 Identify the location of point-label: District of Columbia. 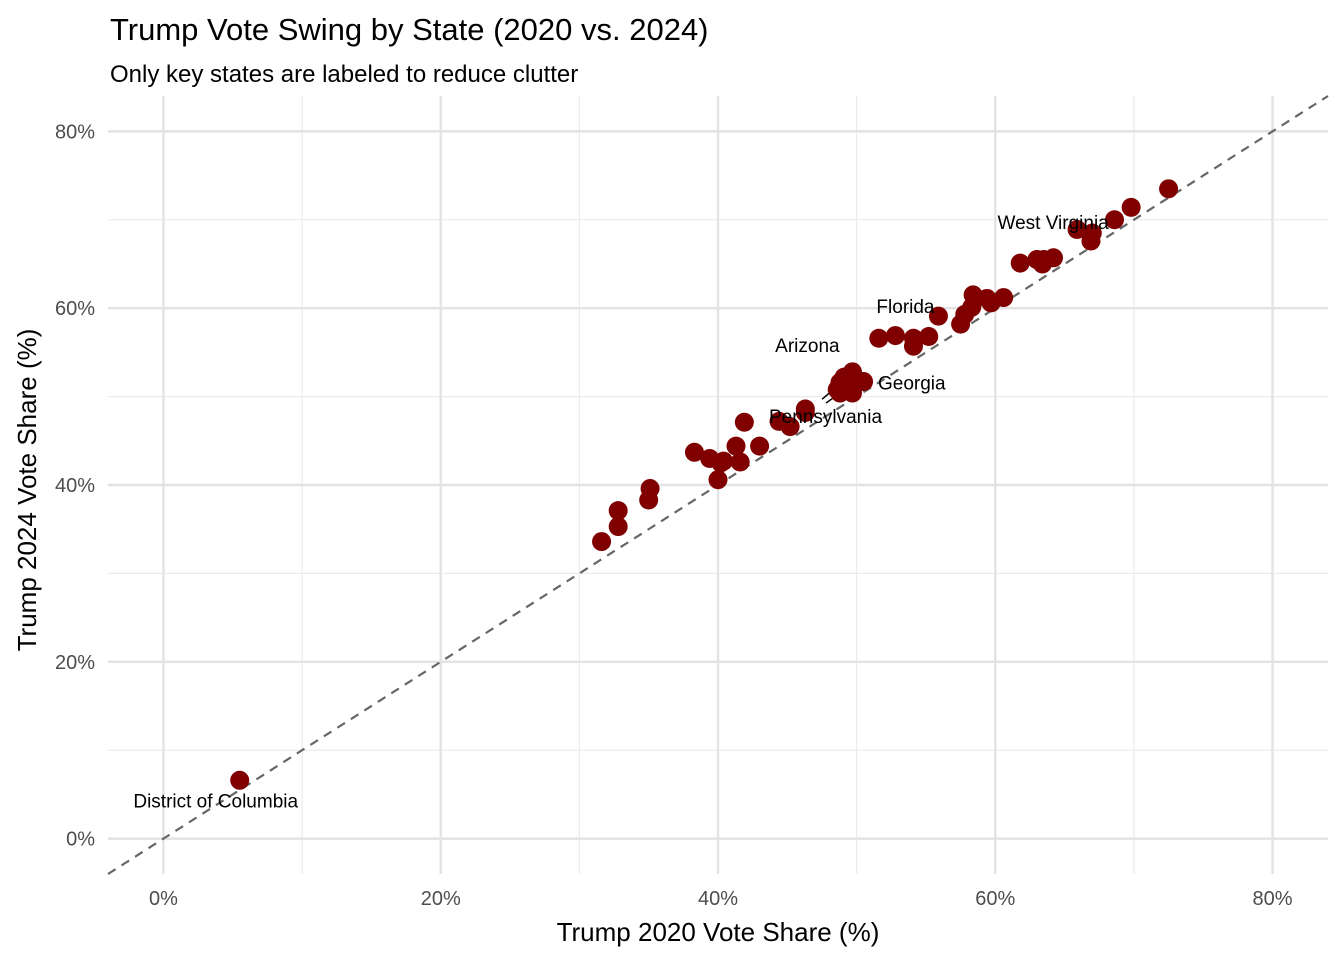
(215, 801).